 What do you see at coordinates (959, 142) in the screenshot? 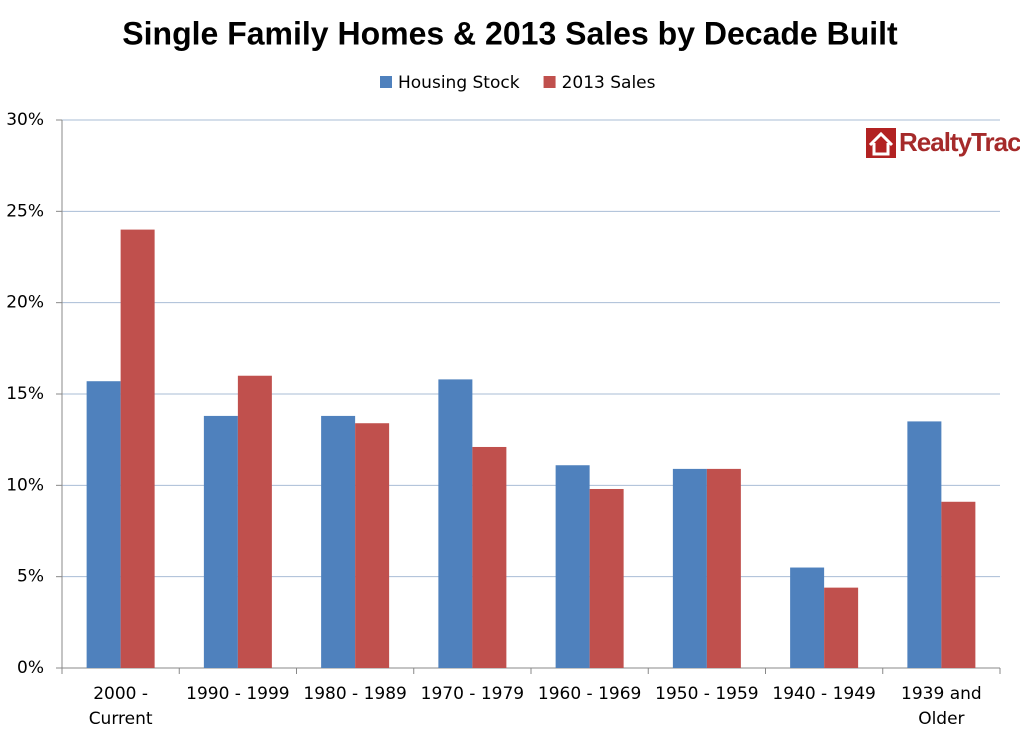
I see `logo-text: RealtyTrac` at bounding box center [959, 142].